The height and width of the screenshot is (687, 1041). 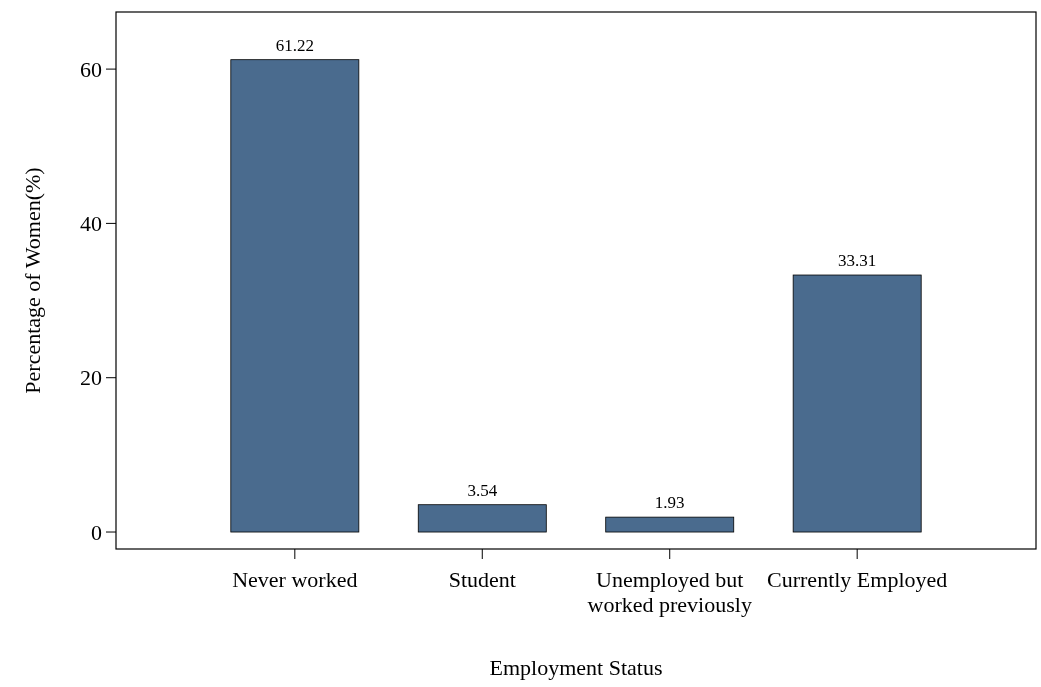 What do you see at coordinates (32, 280) in the screenshot?
I see `y-axis-title: Percentage of Women(%)` at bounding box center [32, 280].